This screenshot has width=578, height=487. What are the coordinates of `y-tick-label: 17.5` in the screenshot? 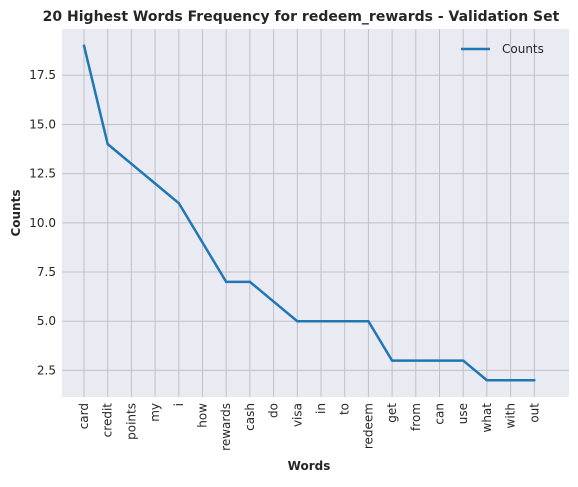 It's located at (42, 75).